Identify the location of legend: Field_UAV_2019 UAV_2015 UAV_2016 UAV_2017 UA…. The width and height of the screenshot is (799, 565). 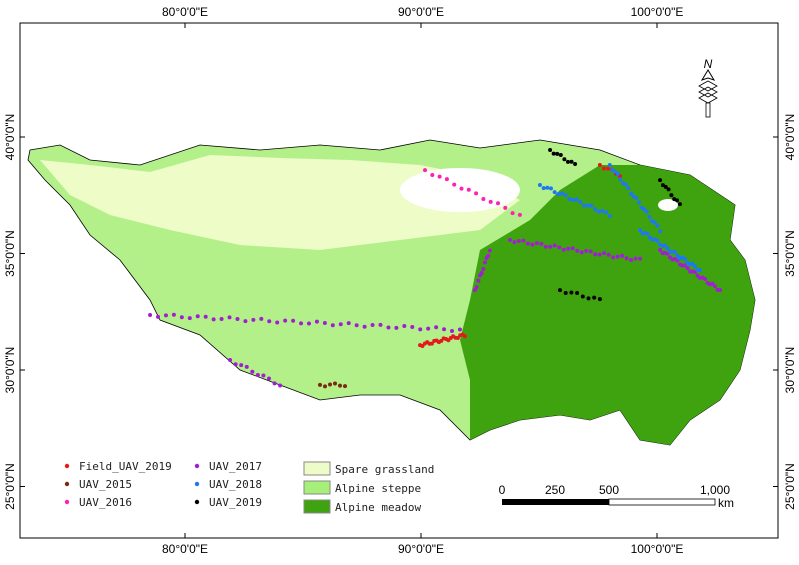
(249, 487).